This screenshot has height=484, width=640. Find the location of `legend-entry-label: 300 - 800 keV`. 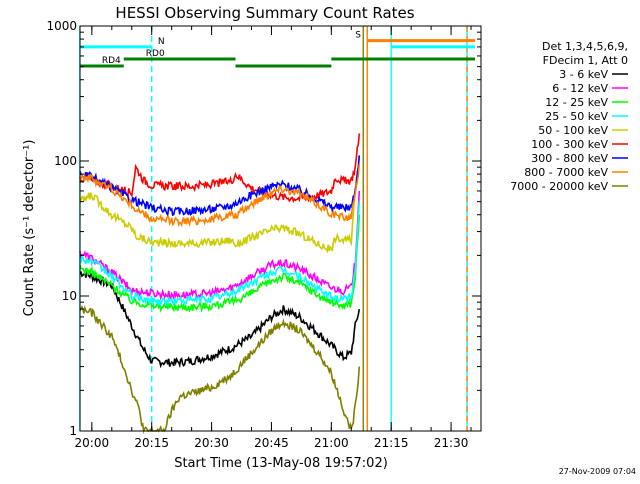

legend-entry-label: 300 - 800 keV is located at coordinates (569, 158).